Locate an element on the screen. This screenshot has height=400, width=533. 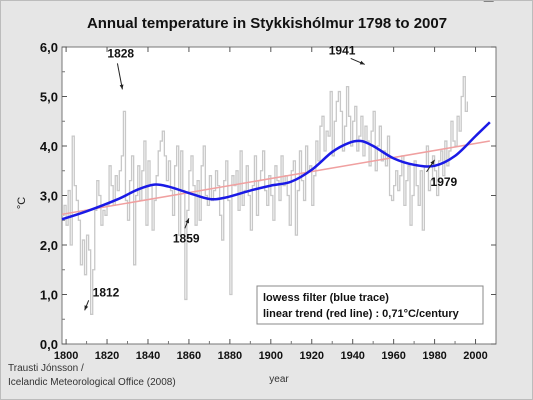
x-tick-label: 1980 is located at coordinates (434, 356).